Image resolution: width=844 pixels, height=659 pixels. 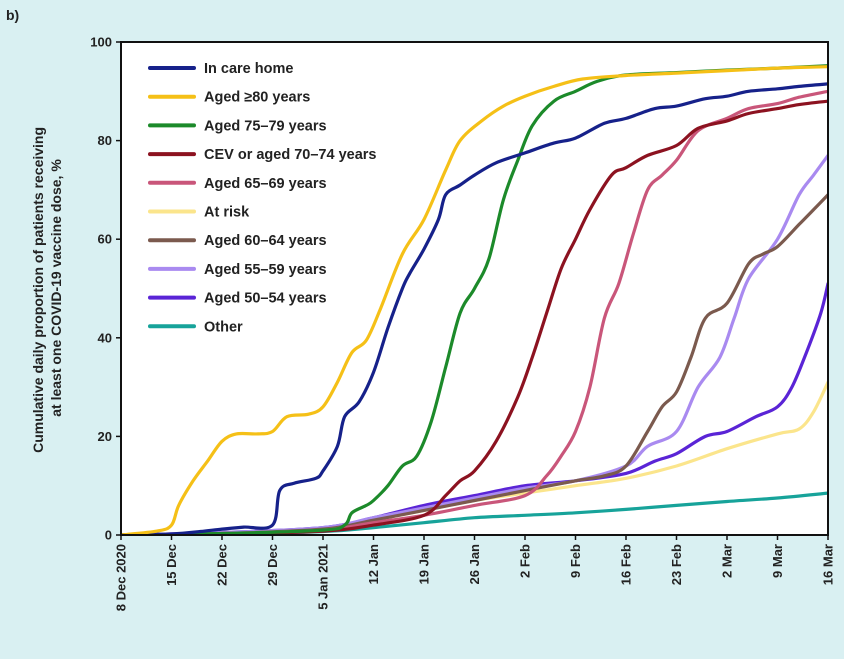 I want to click on legend-label: Aged 65–69 years, so click(x=265, y=184).